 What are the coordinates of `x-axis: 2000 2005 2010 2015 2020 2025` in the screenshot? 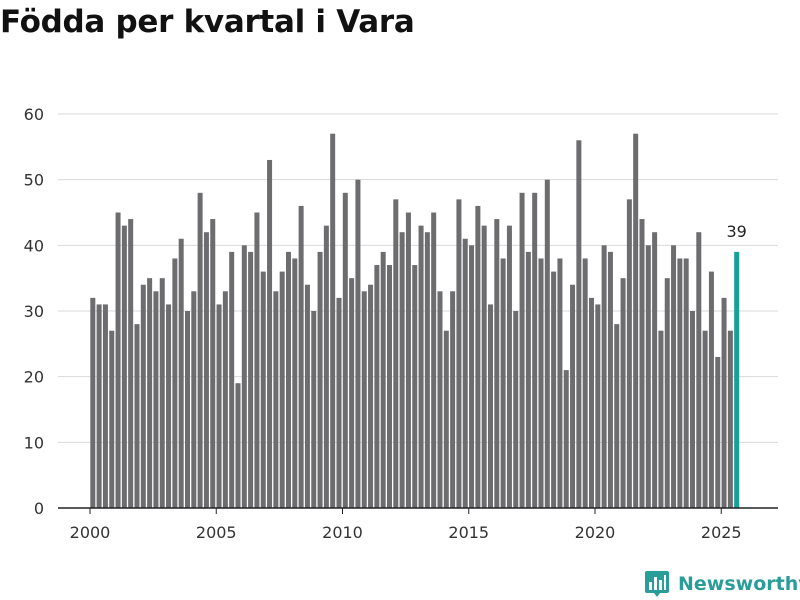 It's located at (418, 524).